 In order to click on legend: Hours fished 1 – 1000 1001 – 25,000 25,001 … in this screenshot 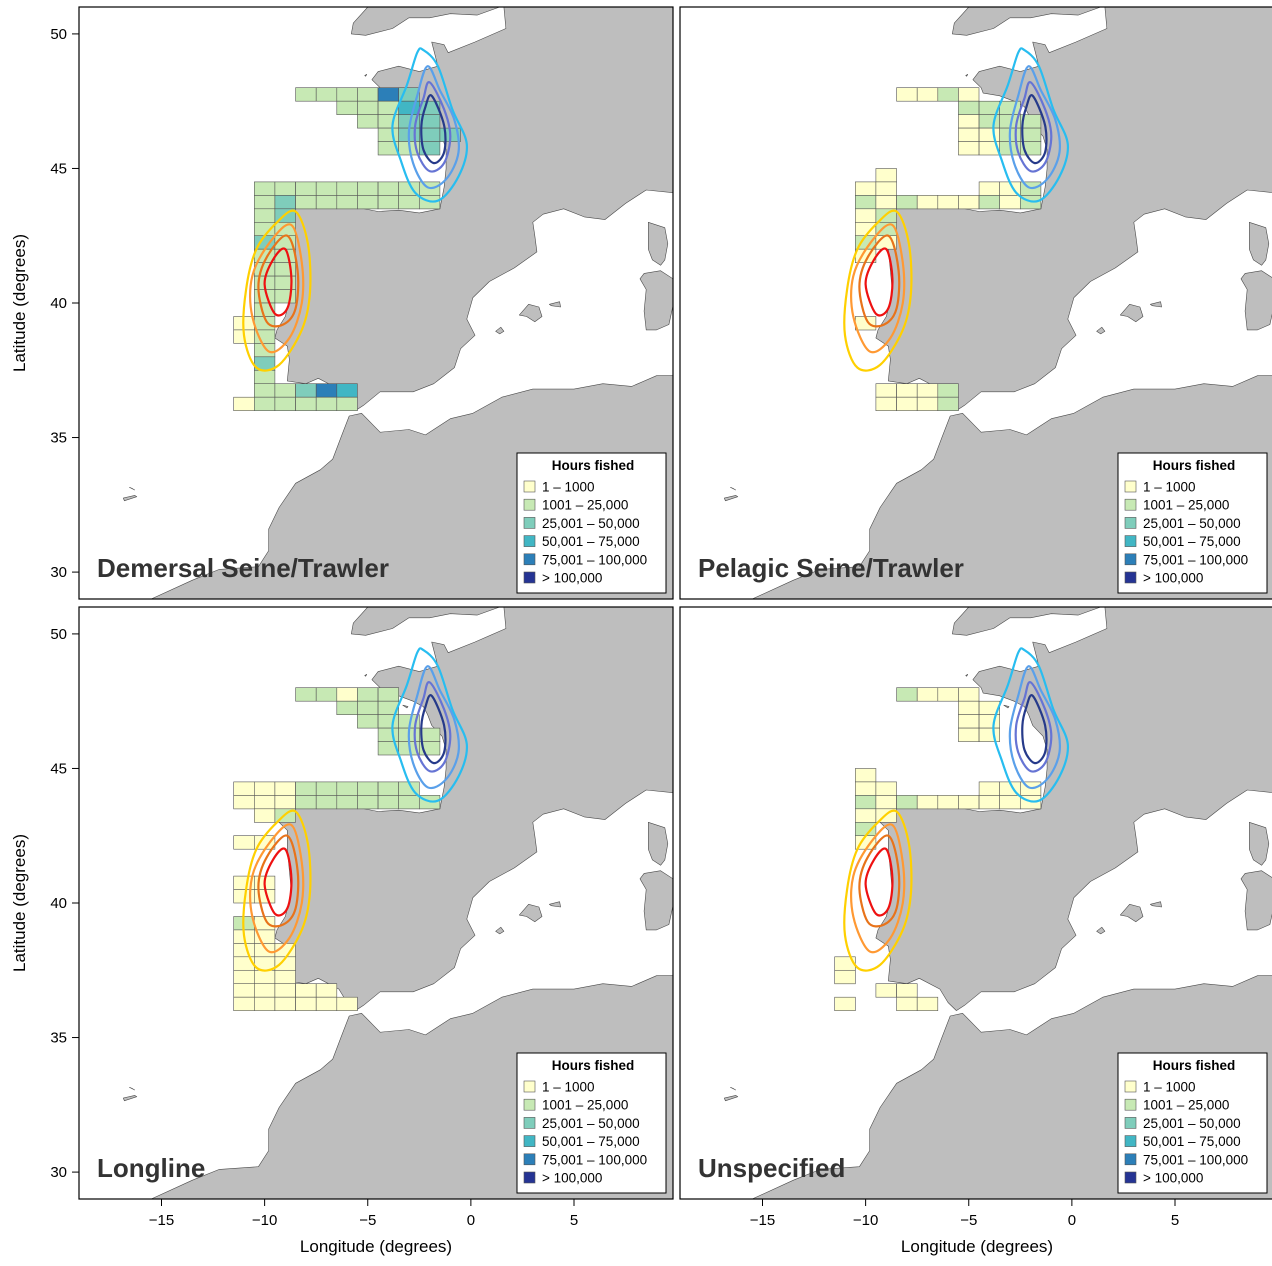, I will do `click(591, 1123)`.